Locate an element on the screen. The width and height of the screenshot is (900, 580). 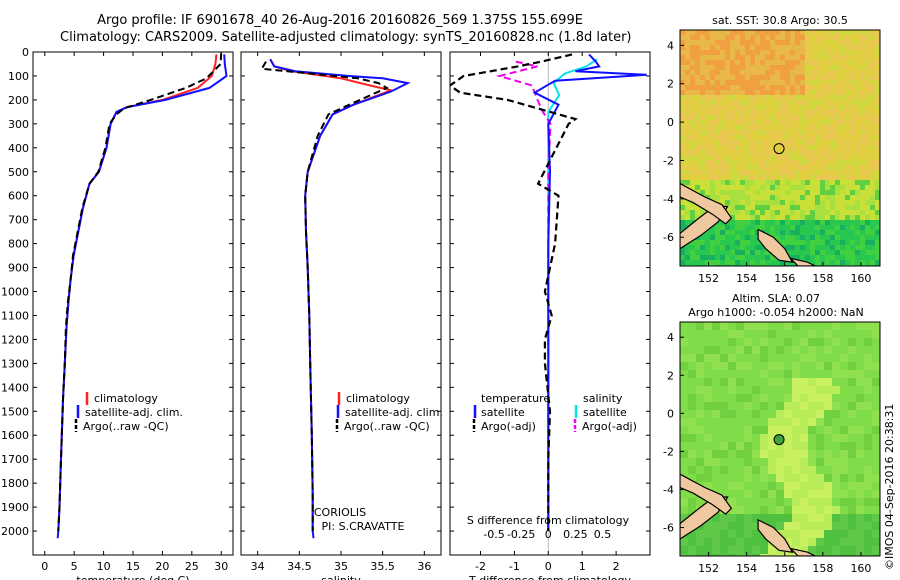
series-line-t-argo-adj- is located at coordinates (514, 292).